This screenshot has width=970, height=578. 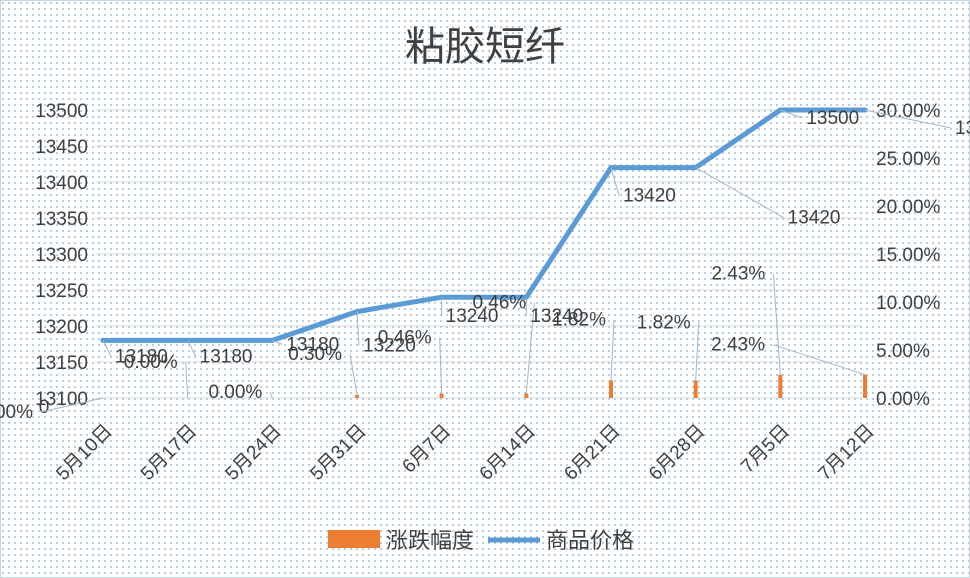 What do you see at coordinates (84, 453) in the screenshot?
I see `x-tick-label: 5月10日` at bounding box center [84, 453].